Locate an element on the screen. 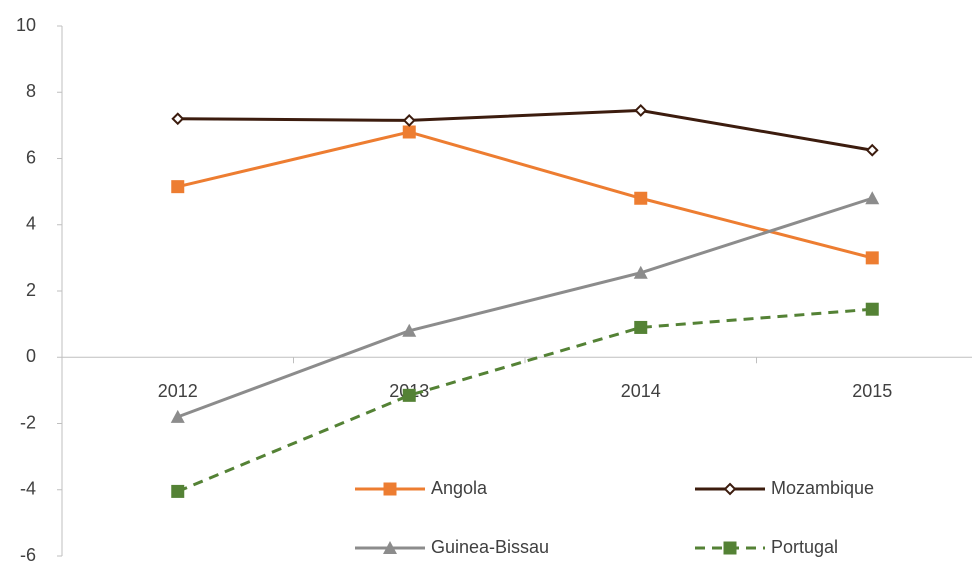 The width and height of the screenshot is (974, 564). legend-entry: Mozambique is located at coordinates (784, 488).